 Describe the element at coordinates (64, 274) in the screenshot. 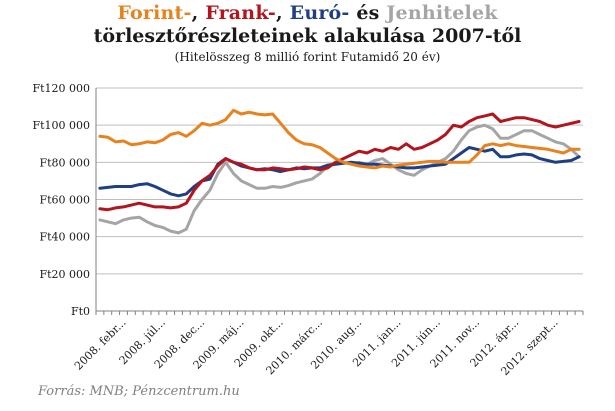

I see `y-tick-label: Ft20 000` at that location.